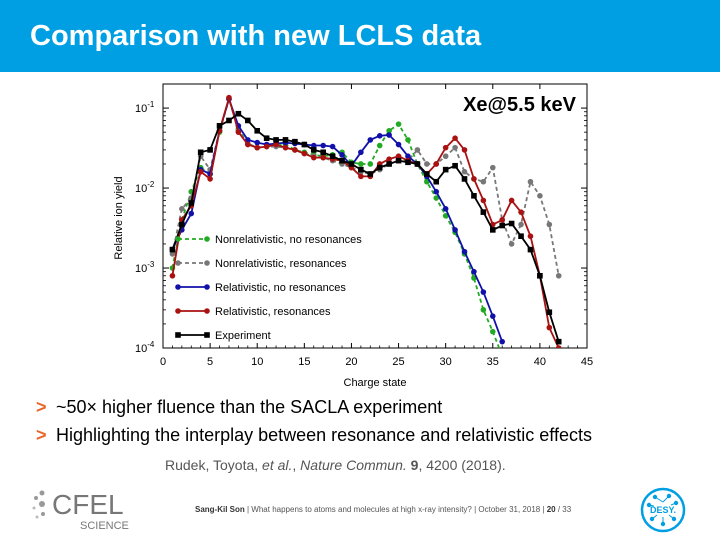 This screenshot has width=720, height=540. Describe the element at coordinates (414, 465) in the screenshot. I see `citation-volume: 9` at that location.